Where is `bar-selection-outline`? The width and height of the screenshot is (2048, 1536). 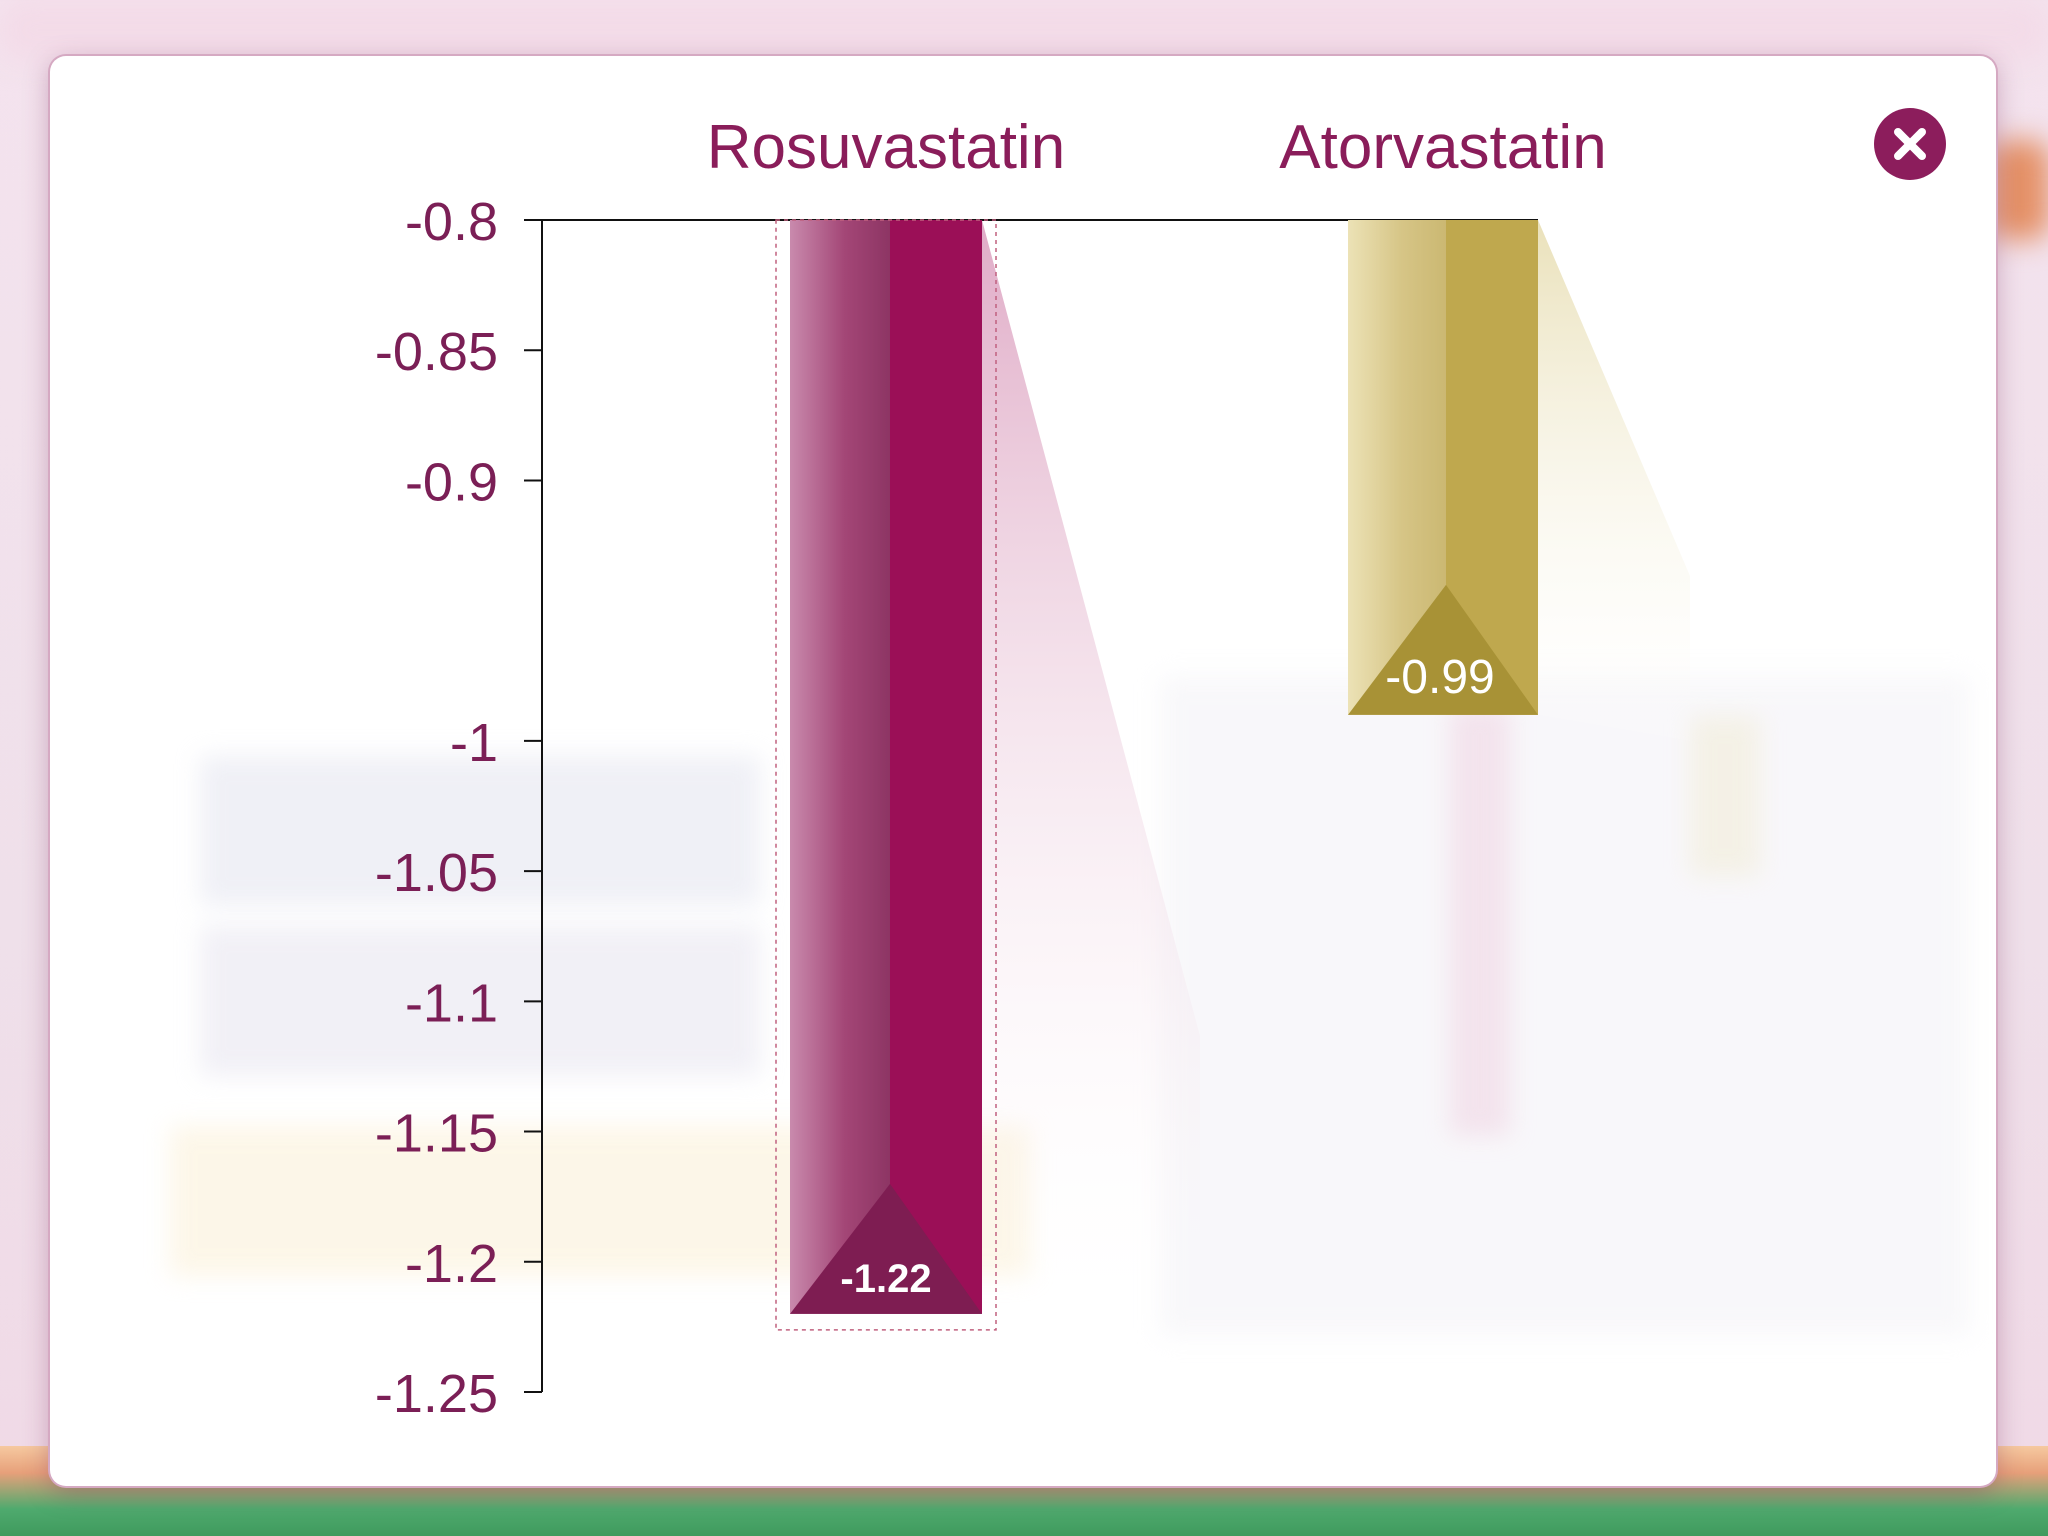
bar-selection-outline is located at coordinates (886, 775).